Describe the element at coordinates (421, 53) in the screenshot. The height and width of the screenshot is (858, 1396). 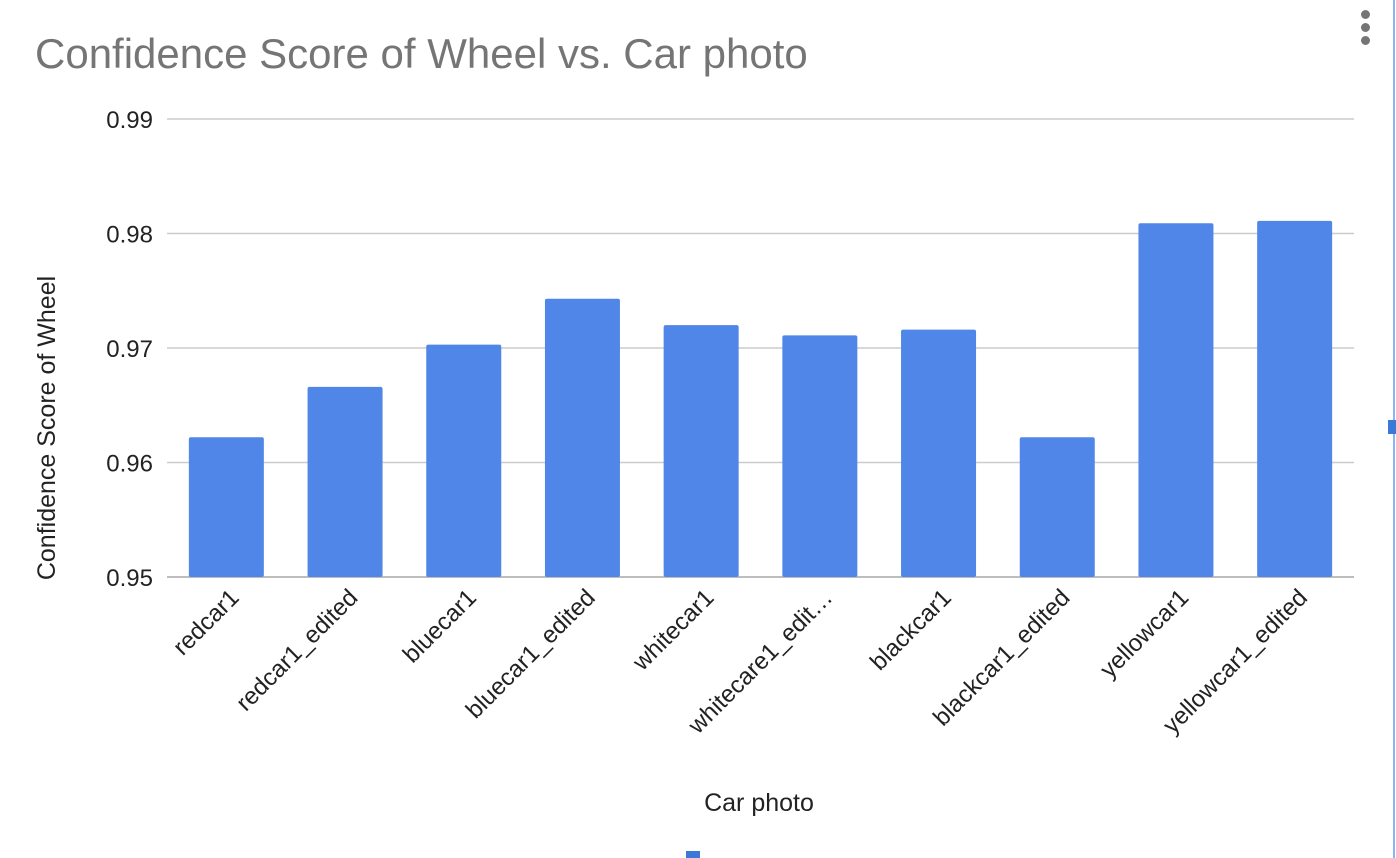
I see `chart-title: Confidence Score of Wheel vs. Car photo` at that location.